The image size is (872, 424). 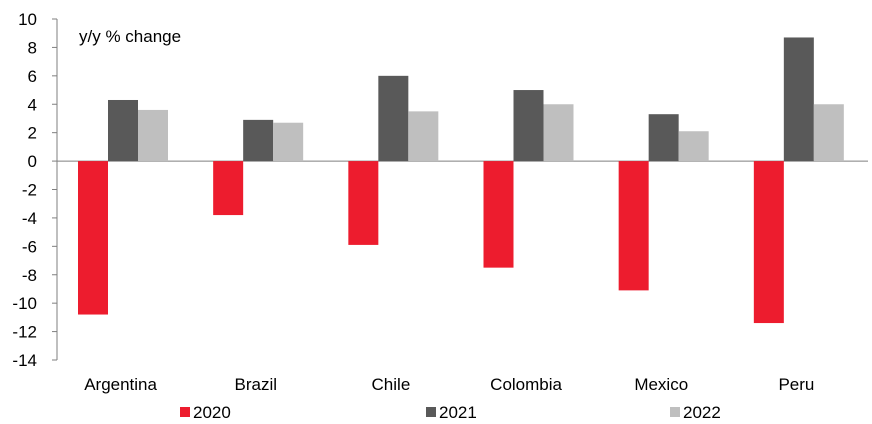 What do you see at coordinates (32, 104) in the screenshot?
I see `y-tick-label: 4` at bounding box center [32, 104].